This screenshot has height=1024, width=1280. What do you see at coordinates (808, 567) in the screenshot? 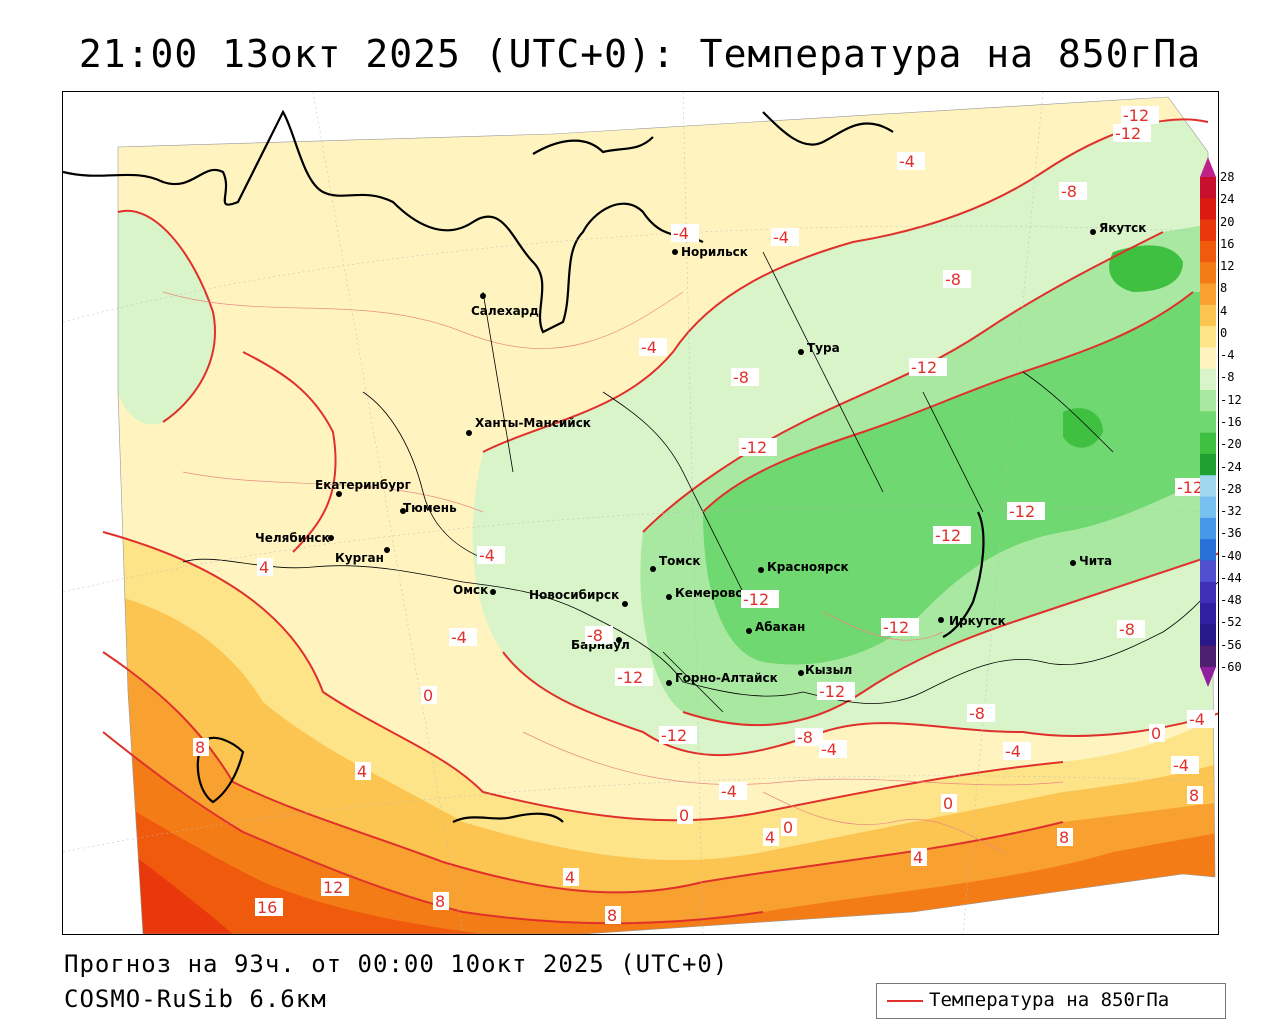
I see `svg-text: Красноярск` at bounding box center [808, 567].